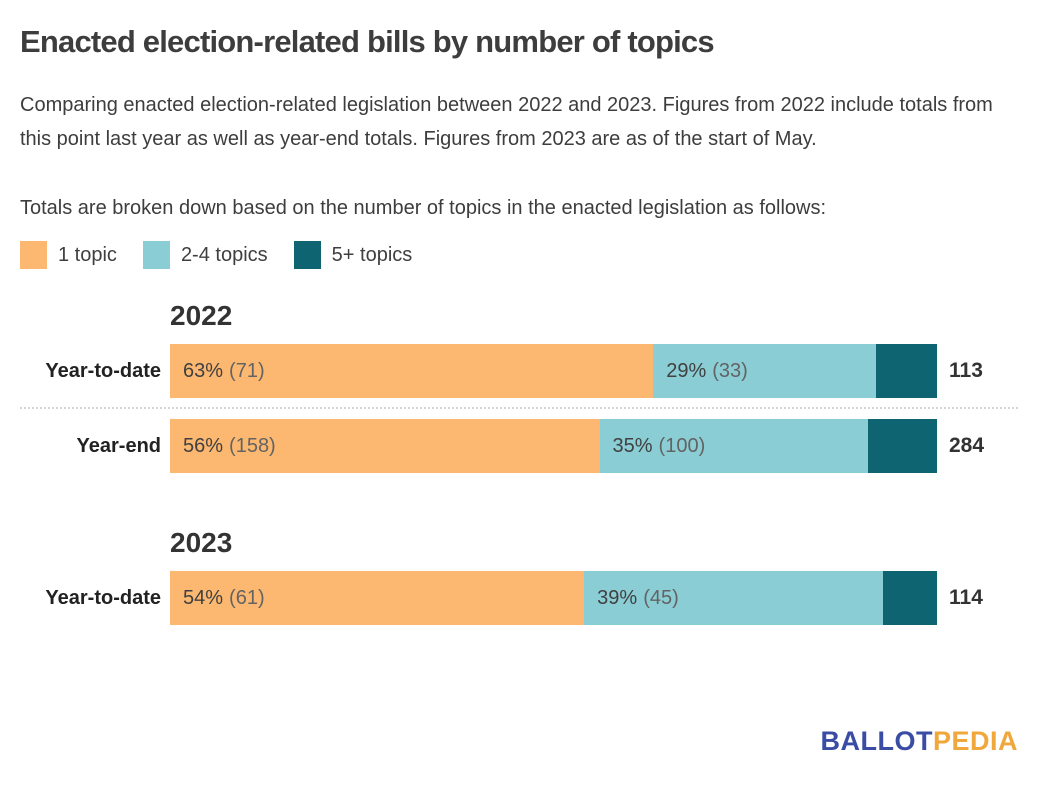 The height and width of the screenshot is (788, 1040). I want to click on legend-item-5-plus-topics: 5+ topics, so click(353, 255).